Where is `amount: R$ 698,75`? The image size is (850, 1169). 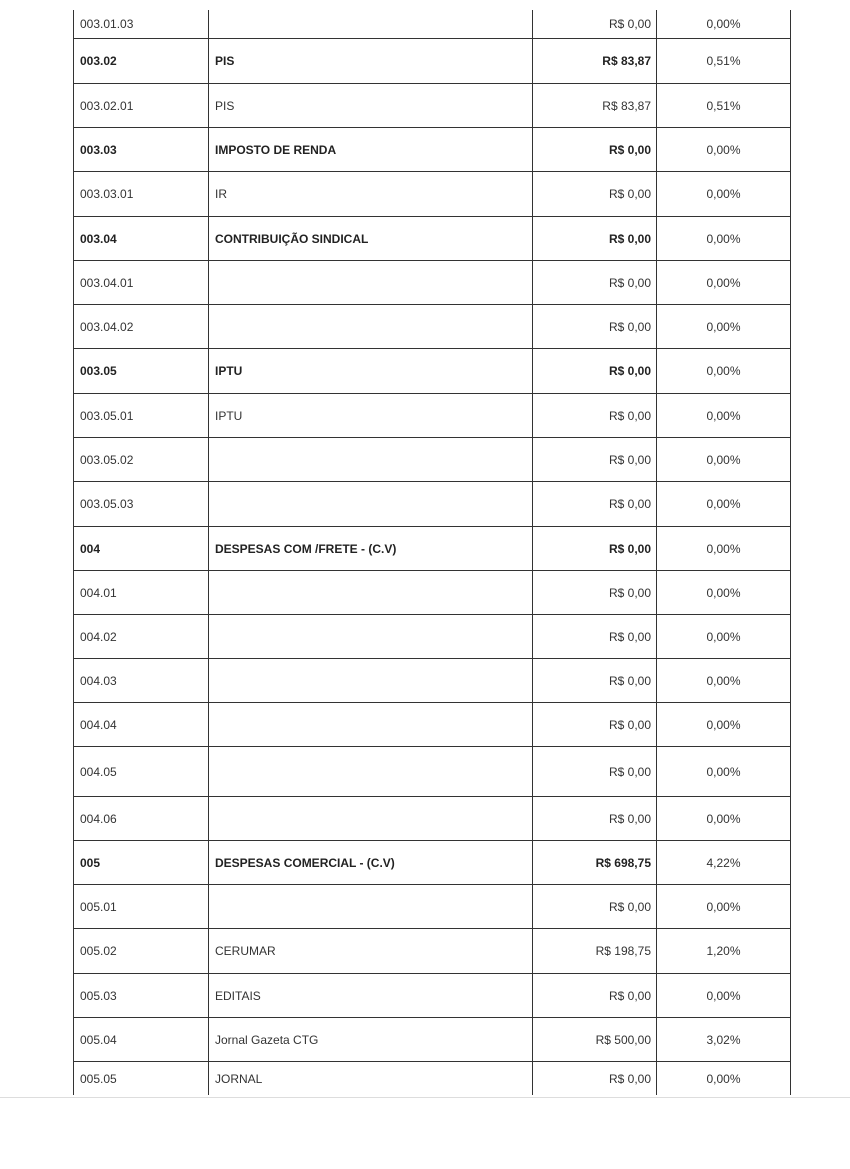
amount: R$ 698,75 is located at coordinates (594, 862).